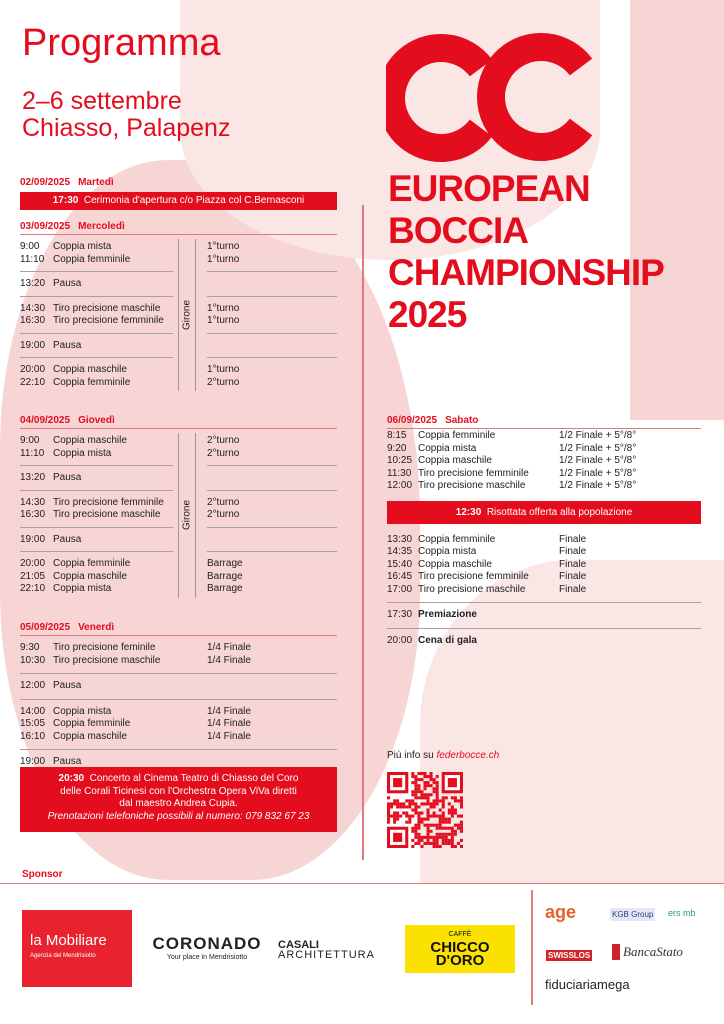 Image resolution: width=724 pixels, height=1024 pixels. I want to click on row-round: 2°turno, so click(223, 382).